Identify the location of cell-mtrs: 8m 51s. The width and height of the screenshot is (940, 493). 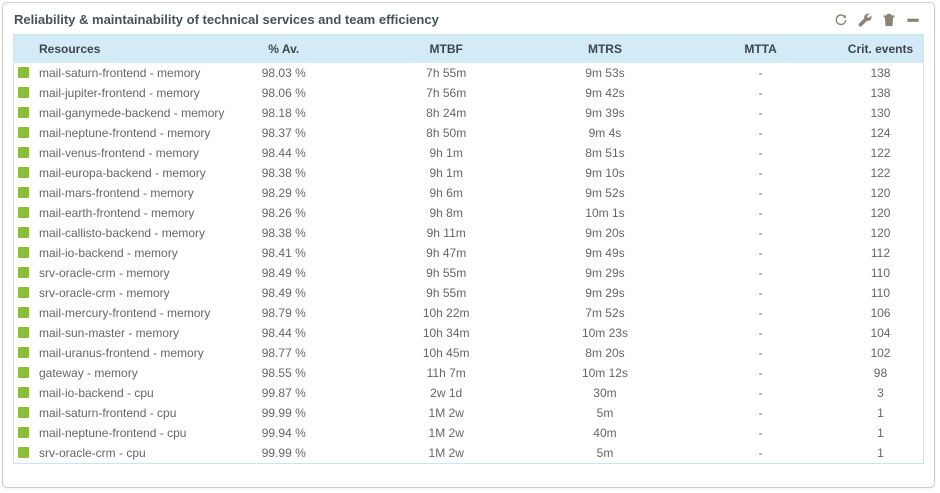
(605, 153).